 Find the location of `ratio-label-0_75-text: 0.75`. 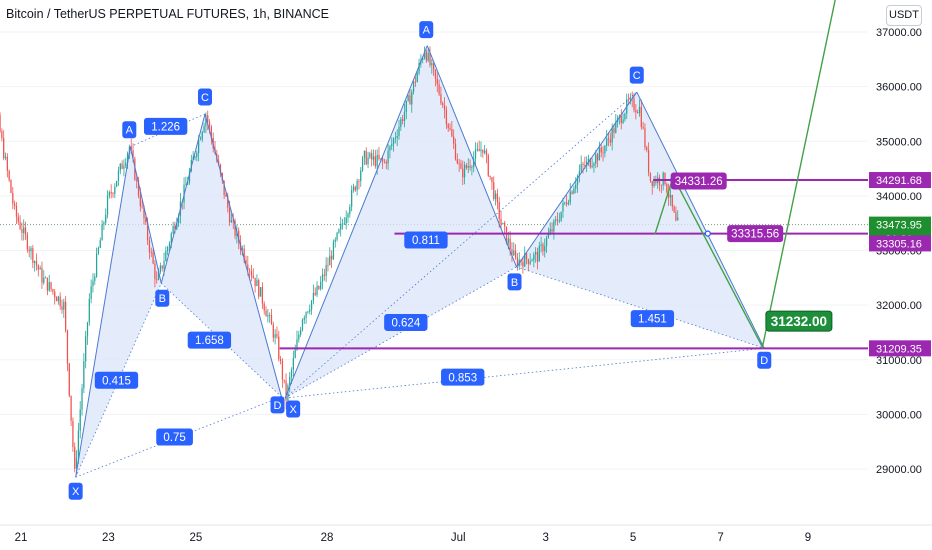

ratio-label-0_75-text: 0.75 is located at coordinates (174, 438).